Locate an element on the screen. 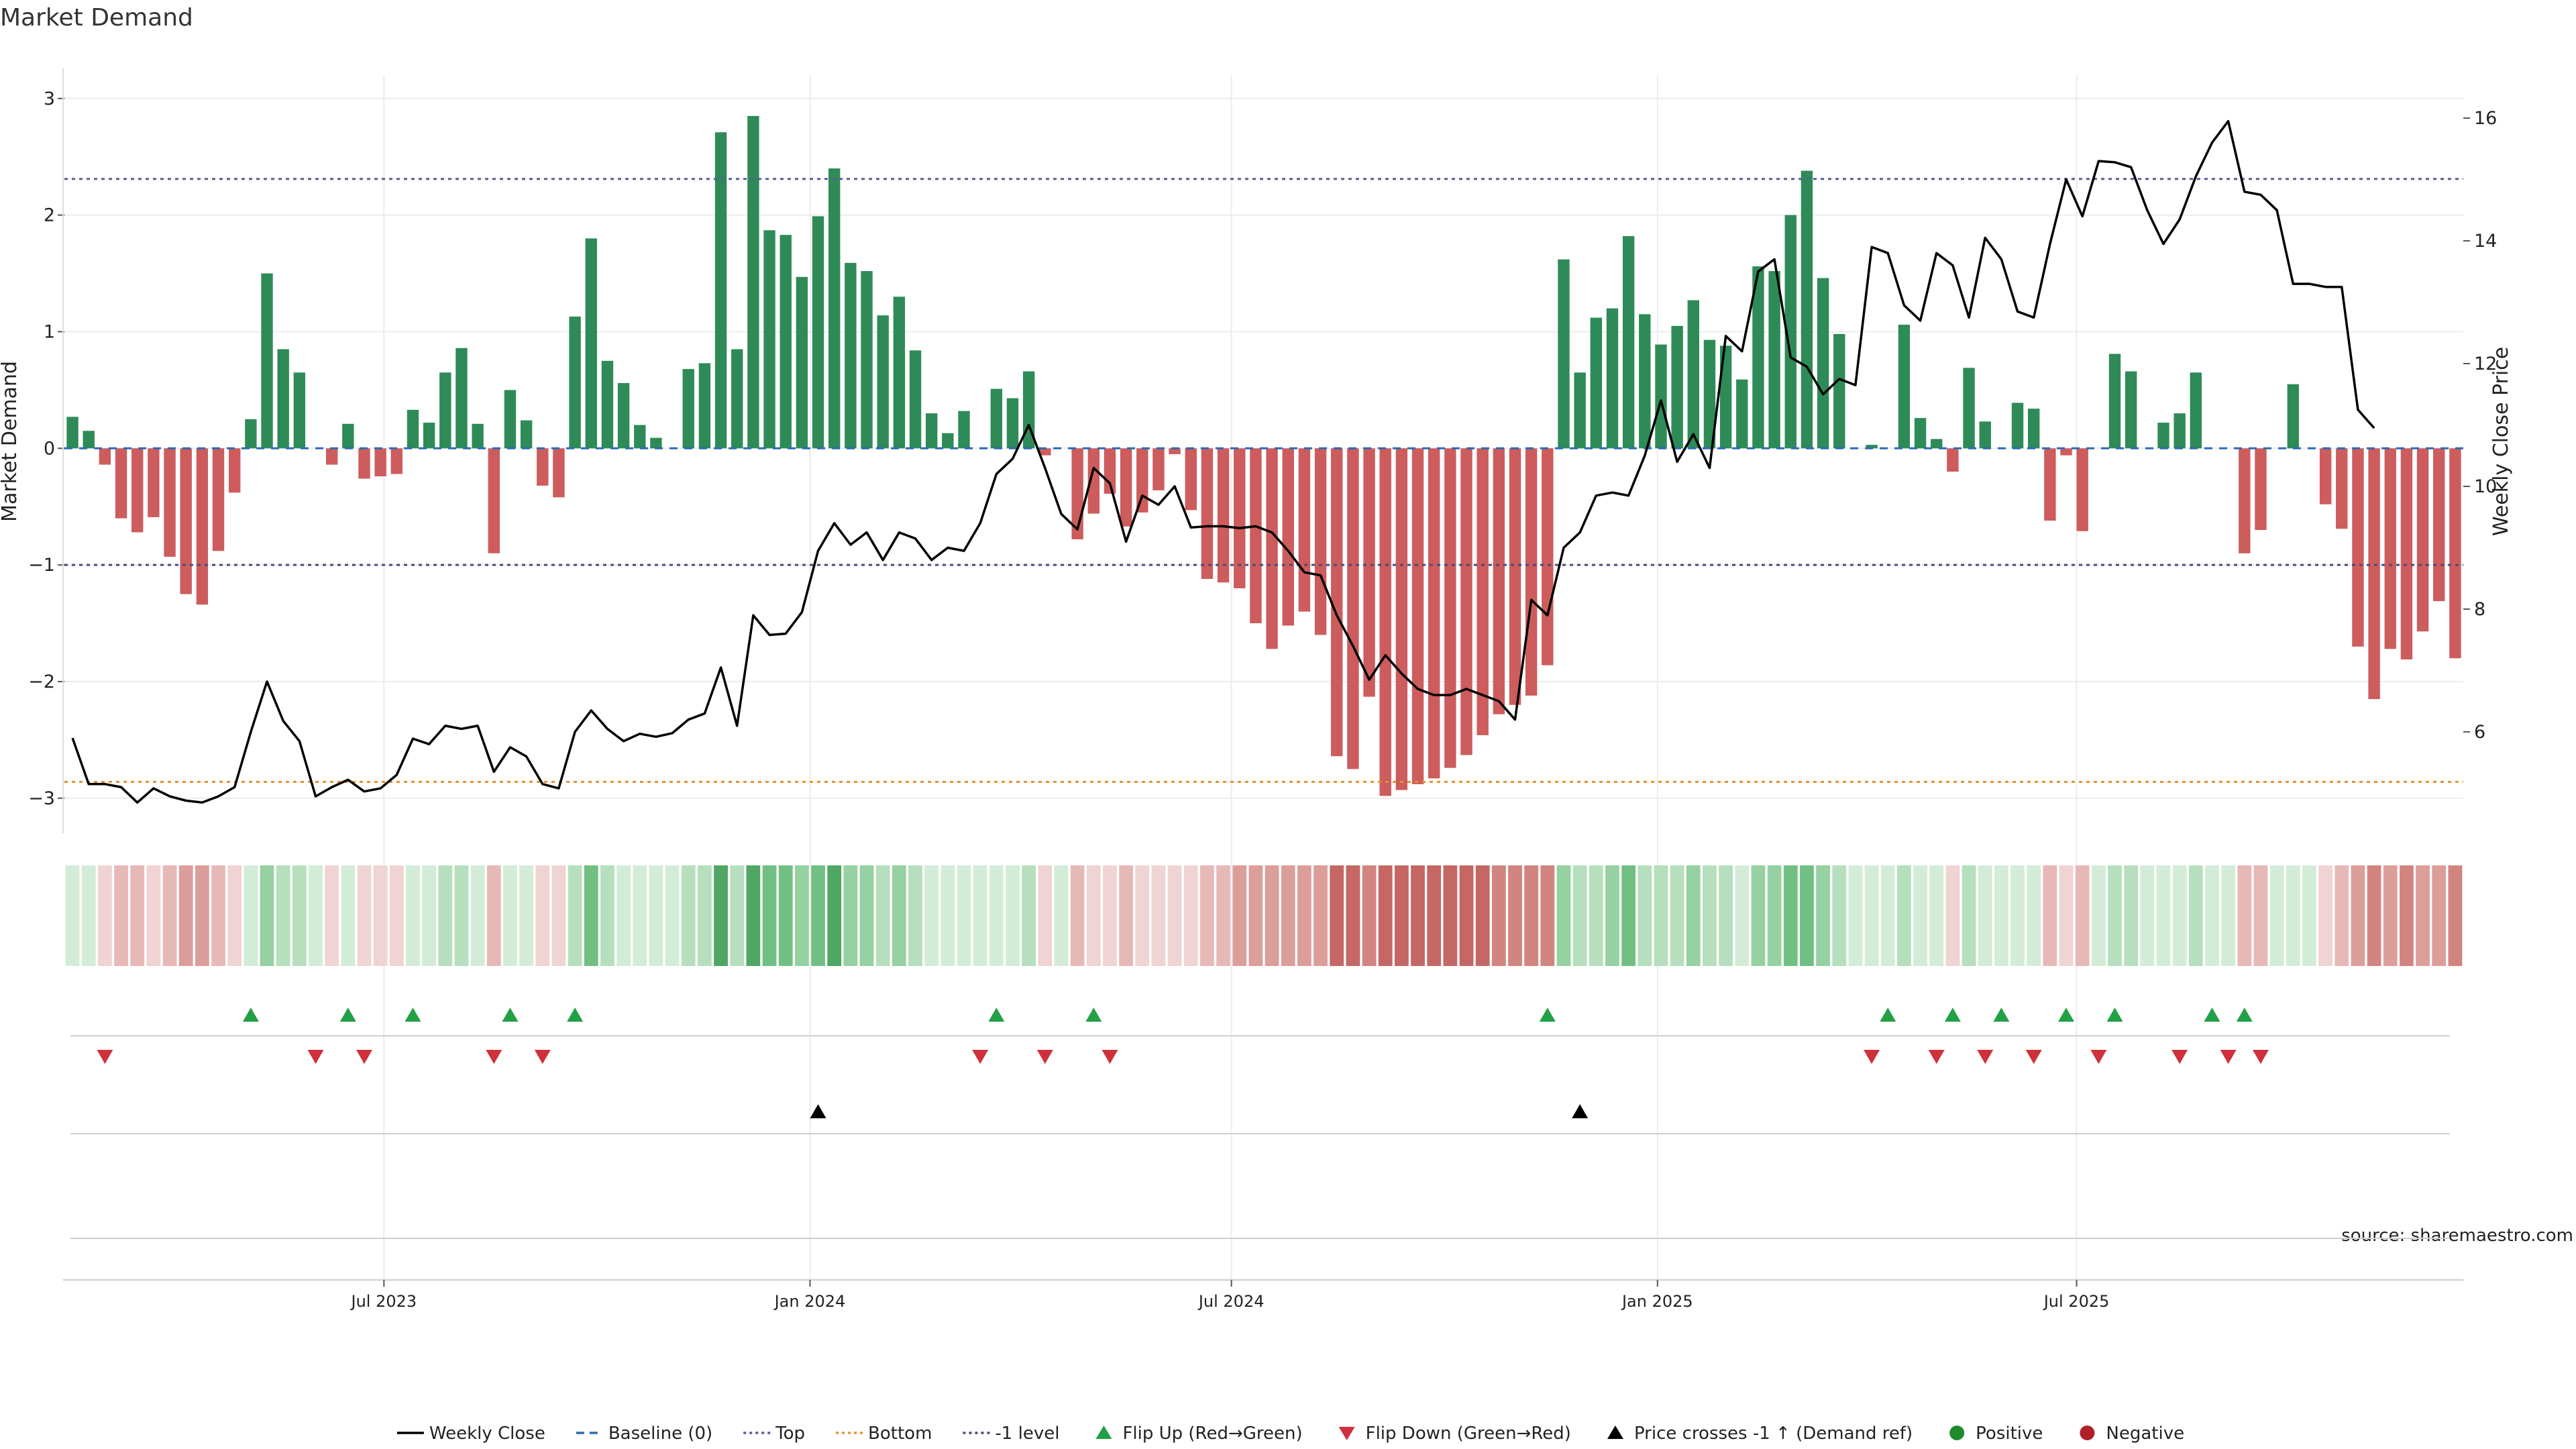 The height and width of the screenshot is (1449, 2576). y2-tick-label: 16 is located at coordinates (2485, 118).